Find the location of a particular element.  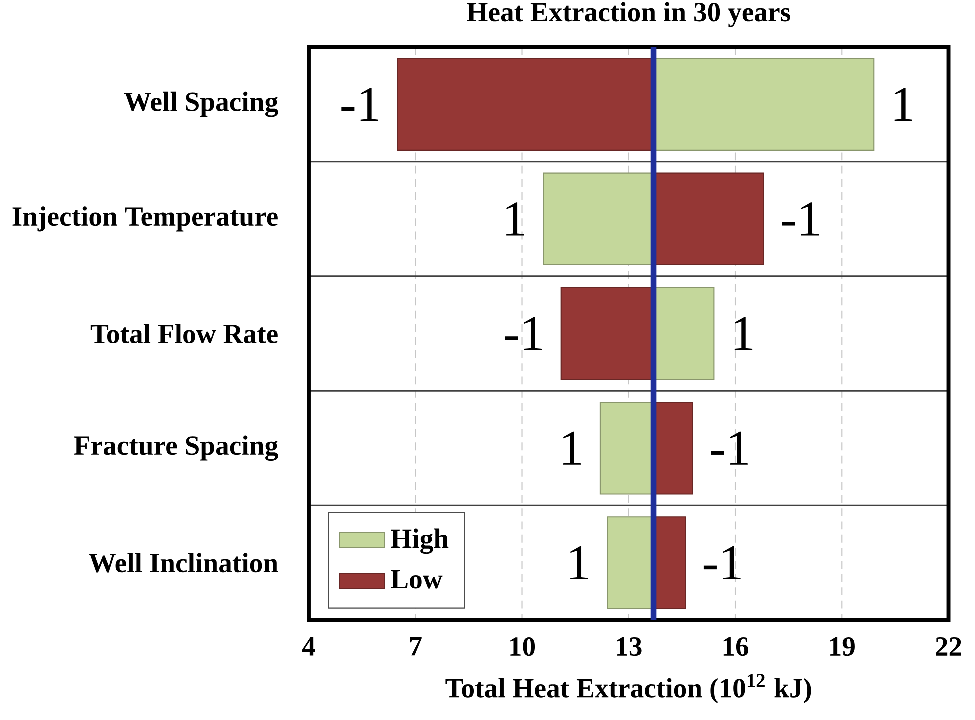

x-tick-label: 4 is located at coordinates (309, 647).